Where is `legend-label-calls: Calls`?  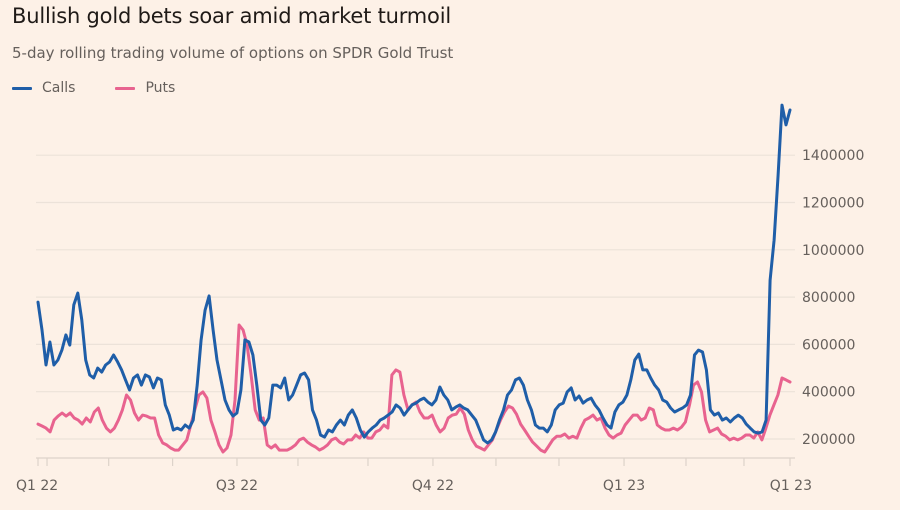 legend-label-calls: Calls is located at coordinates (59, 88).